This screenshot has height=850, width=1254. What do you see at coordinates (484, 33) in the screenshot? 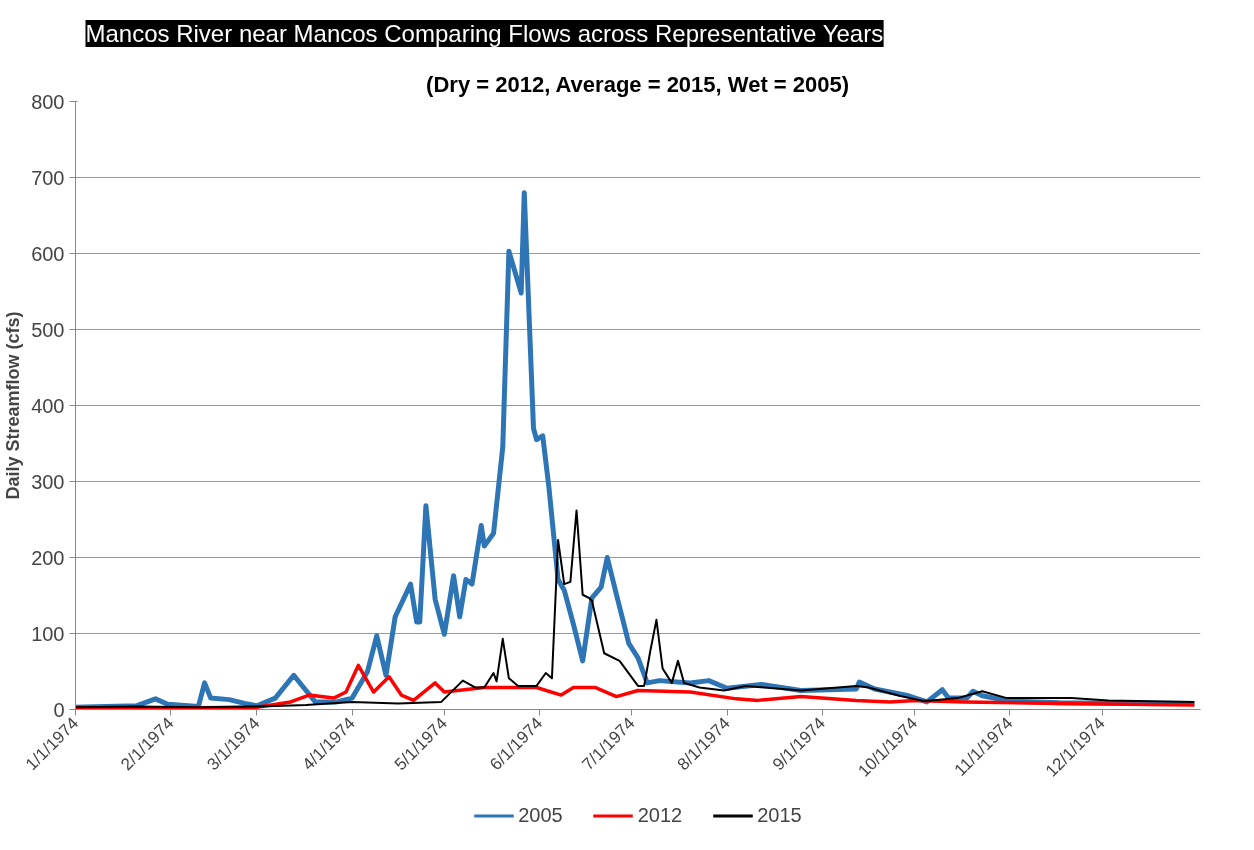
I see `chart-title: Mancos River near Mancos Comparing Flows across Representative Years` at bounding box center [484, 33].